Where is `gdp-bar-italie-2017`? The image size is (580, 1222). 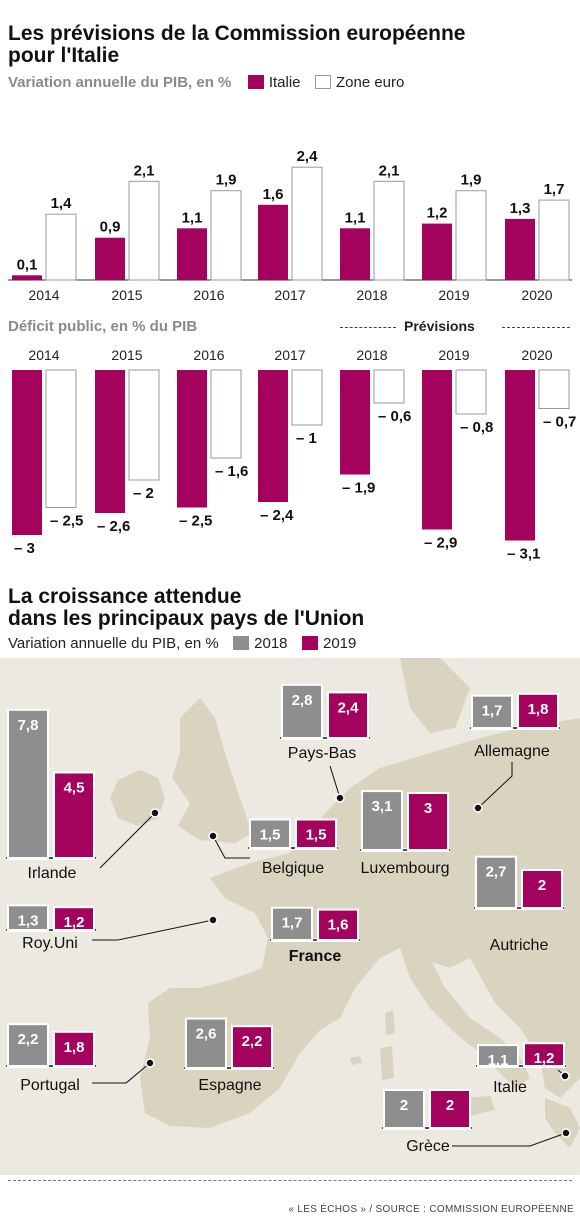
gdp-bar-italie-2017 is located at coordinates (273, 242).